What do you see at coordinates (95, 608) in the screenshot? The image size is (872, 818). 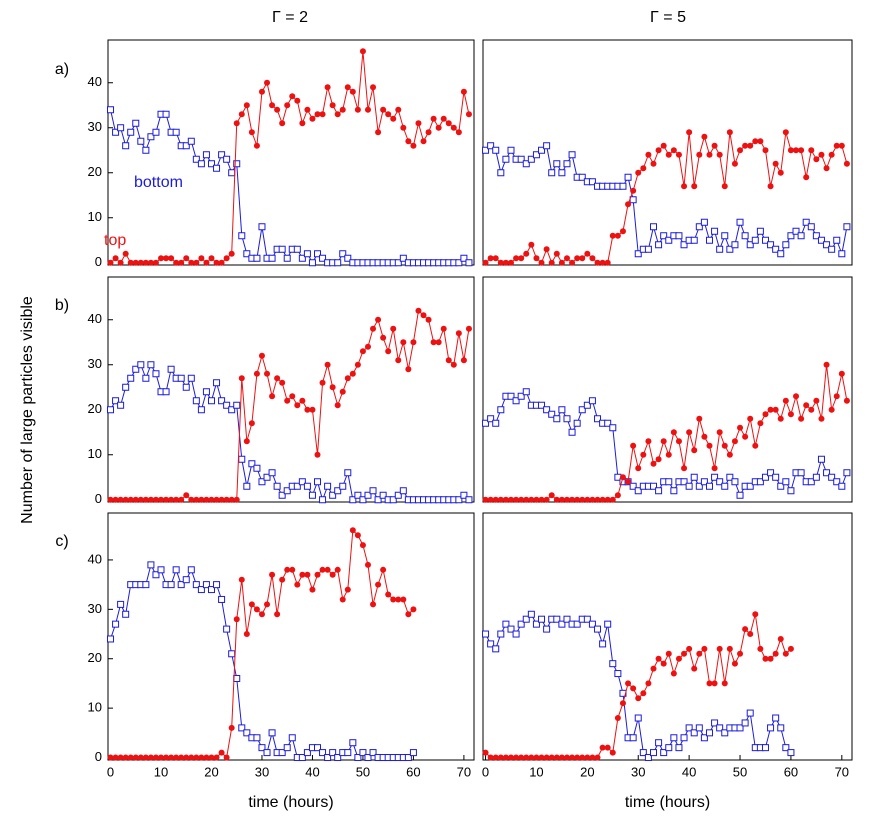 I see `y-tick-label: 30` at bounding box center [95, 608].